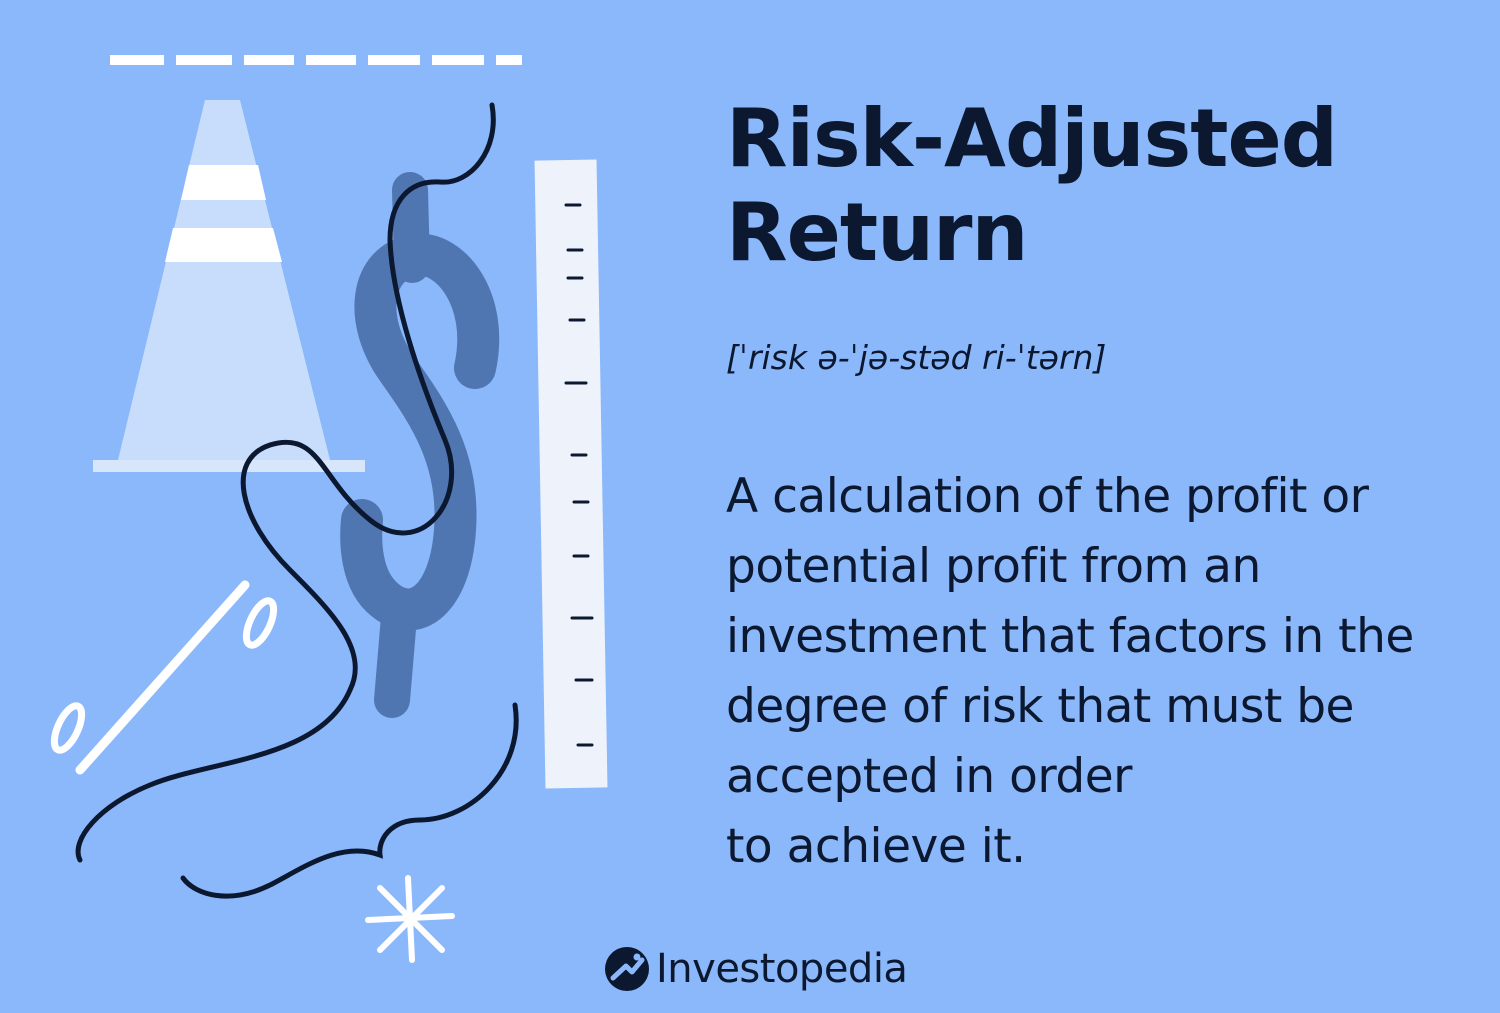  Describe the element at coordinates (877, 232) in the screenshot. I see `title-line: Return` at that location.